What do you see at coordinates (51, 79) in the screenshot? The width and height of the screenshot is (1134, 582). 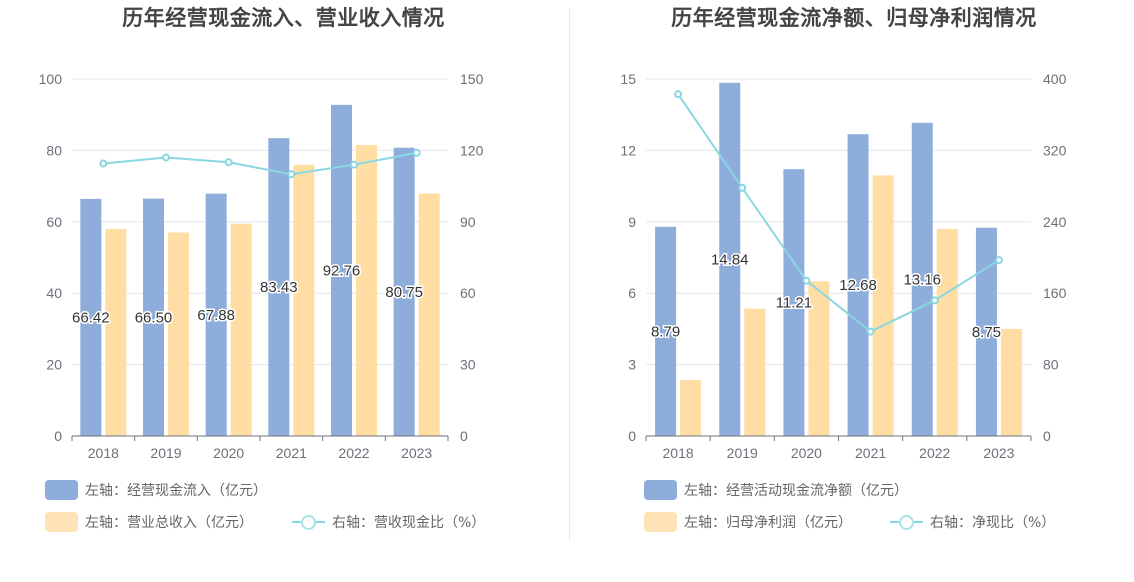 I see `y-left-tick-label: 100` at bounding box center [51, 79].